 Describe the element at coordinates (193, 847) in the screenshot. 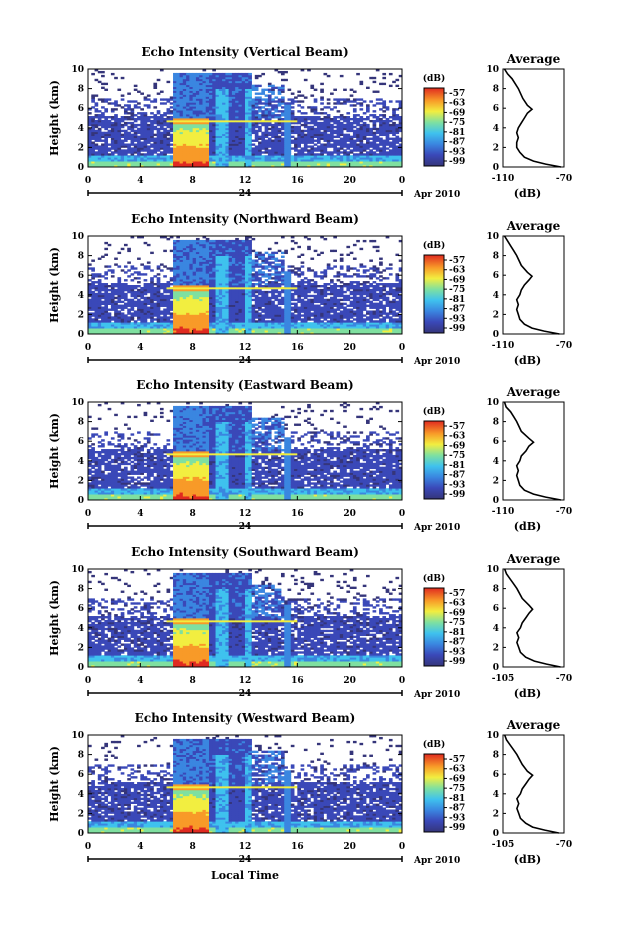

I see `x-tick-label: 8` at that location.